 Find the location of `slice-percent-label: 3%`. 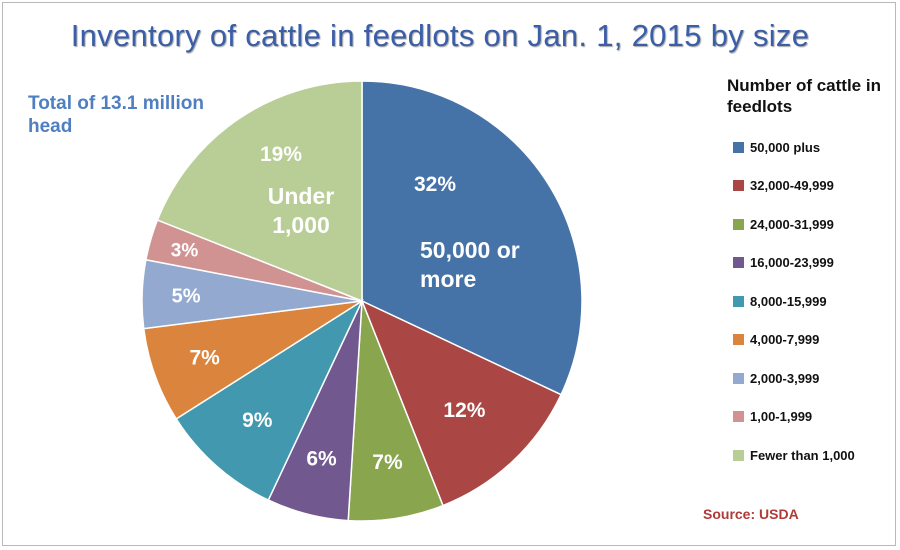

slice-percent-label: 3% is located at coordinates (185, 250).